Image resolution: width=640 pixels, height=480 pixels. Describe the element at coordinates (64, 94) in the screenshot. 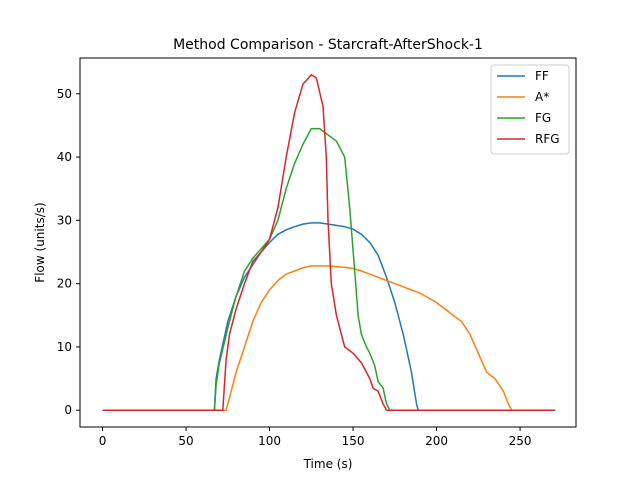

I see `y-tick-label: 50` at that location.